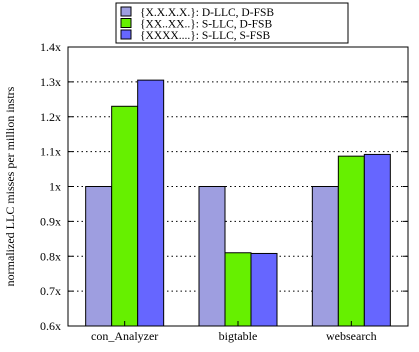  Describe the element at coordinates (50, 326) in the screenshot. I see `y-tick-label: 0.6x` at that location.